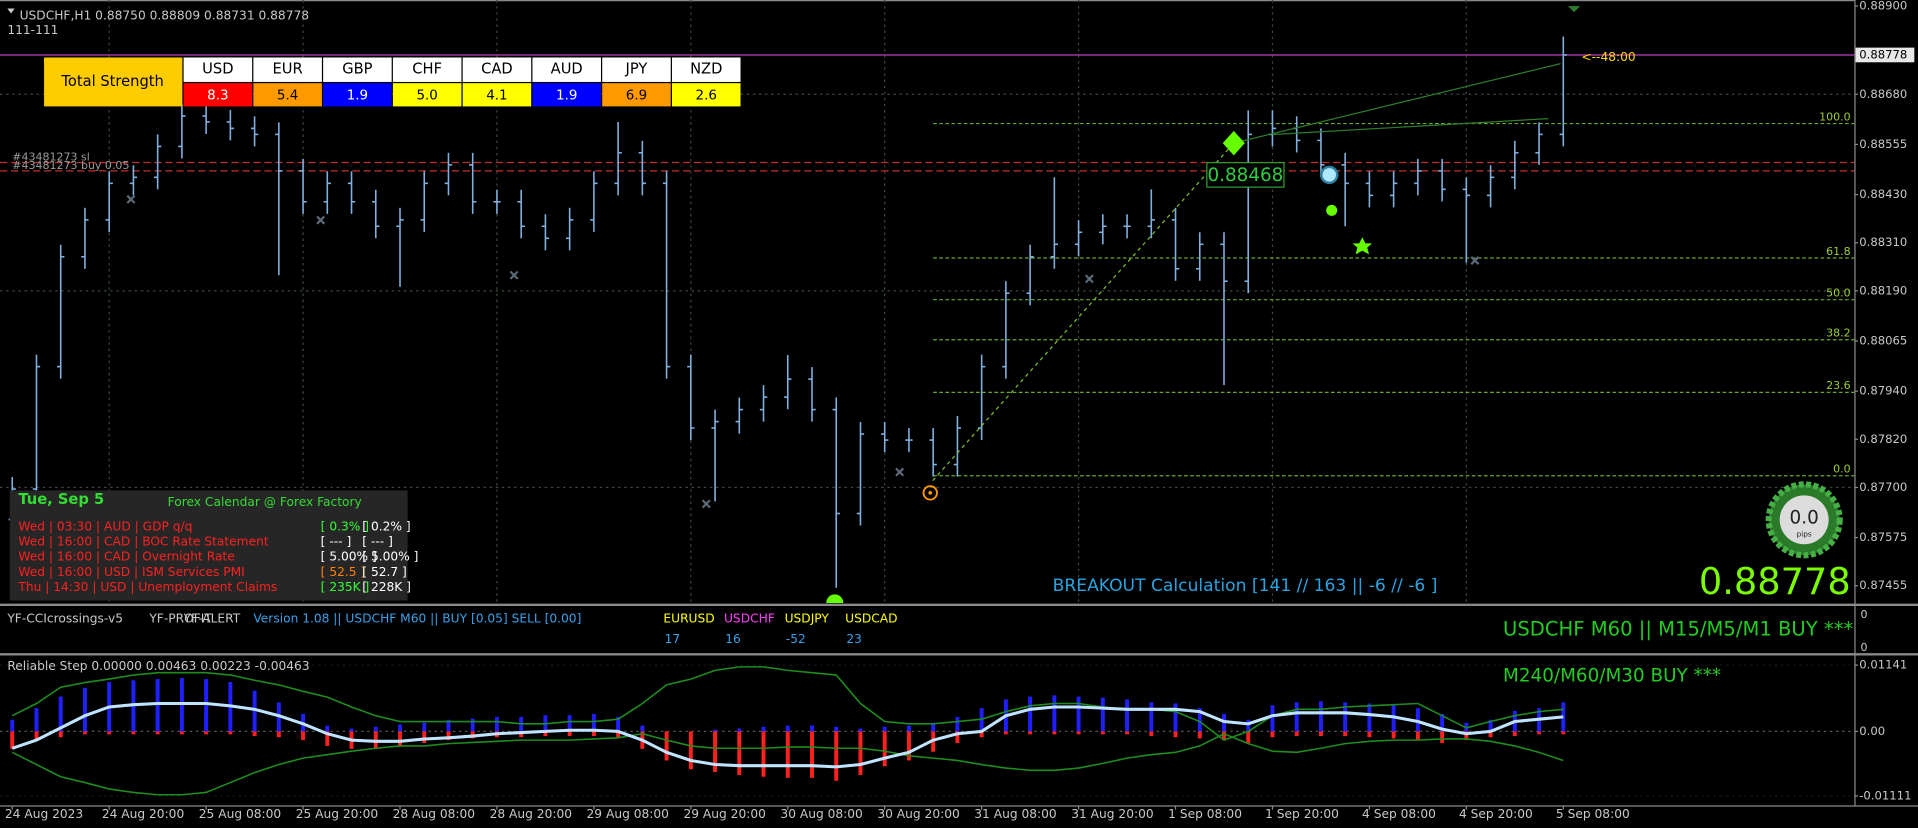 This screenshot has height=828, width=1918. Describe the element at coordinates (496, 95) in the screenshot. I see `strength-value: 4.1` at that location.